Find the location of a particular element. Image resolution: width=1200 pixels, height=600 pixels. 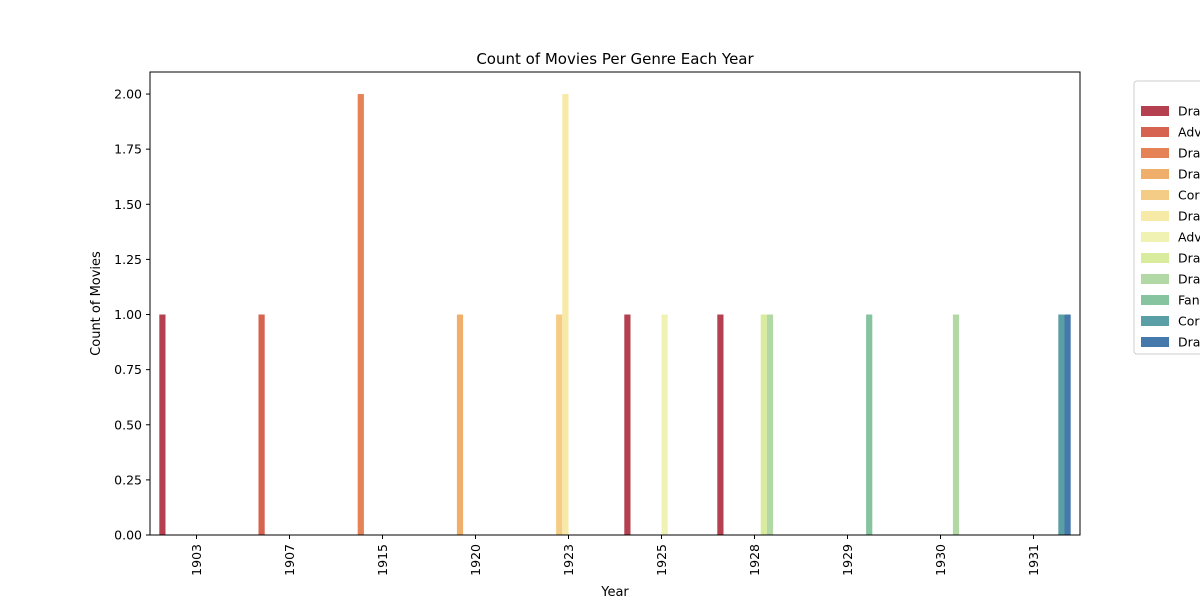

y-tick-label: 1.75 is located at coordinates (128, 149).